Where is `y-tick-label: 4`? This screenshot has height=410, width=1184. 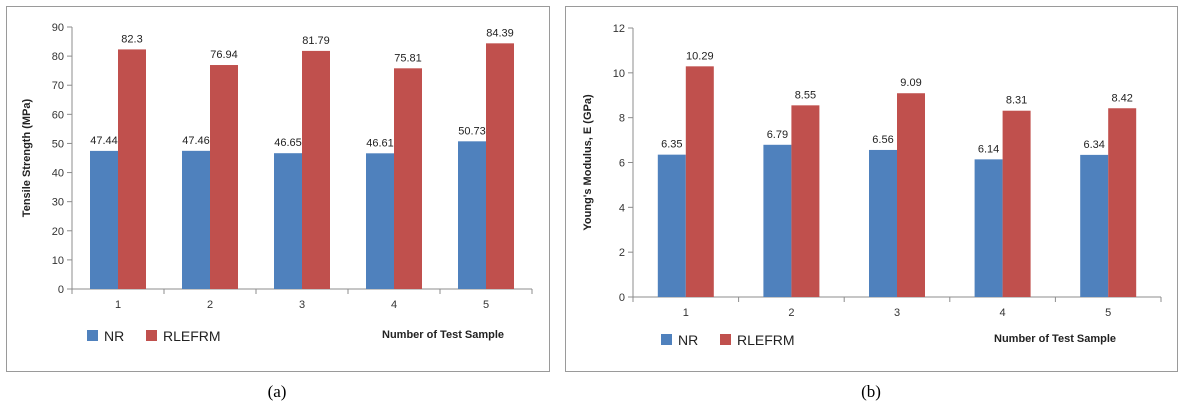 y-tick-label: 4 is located at coordinates (622, 208).